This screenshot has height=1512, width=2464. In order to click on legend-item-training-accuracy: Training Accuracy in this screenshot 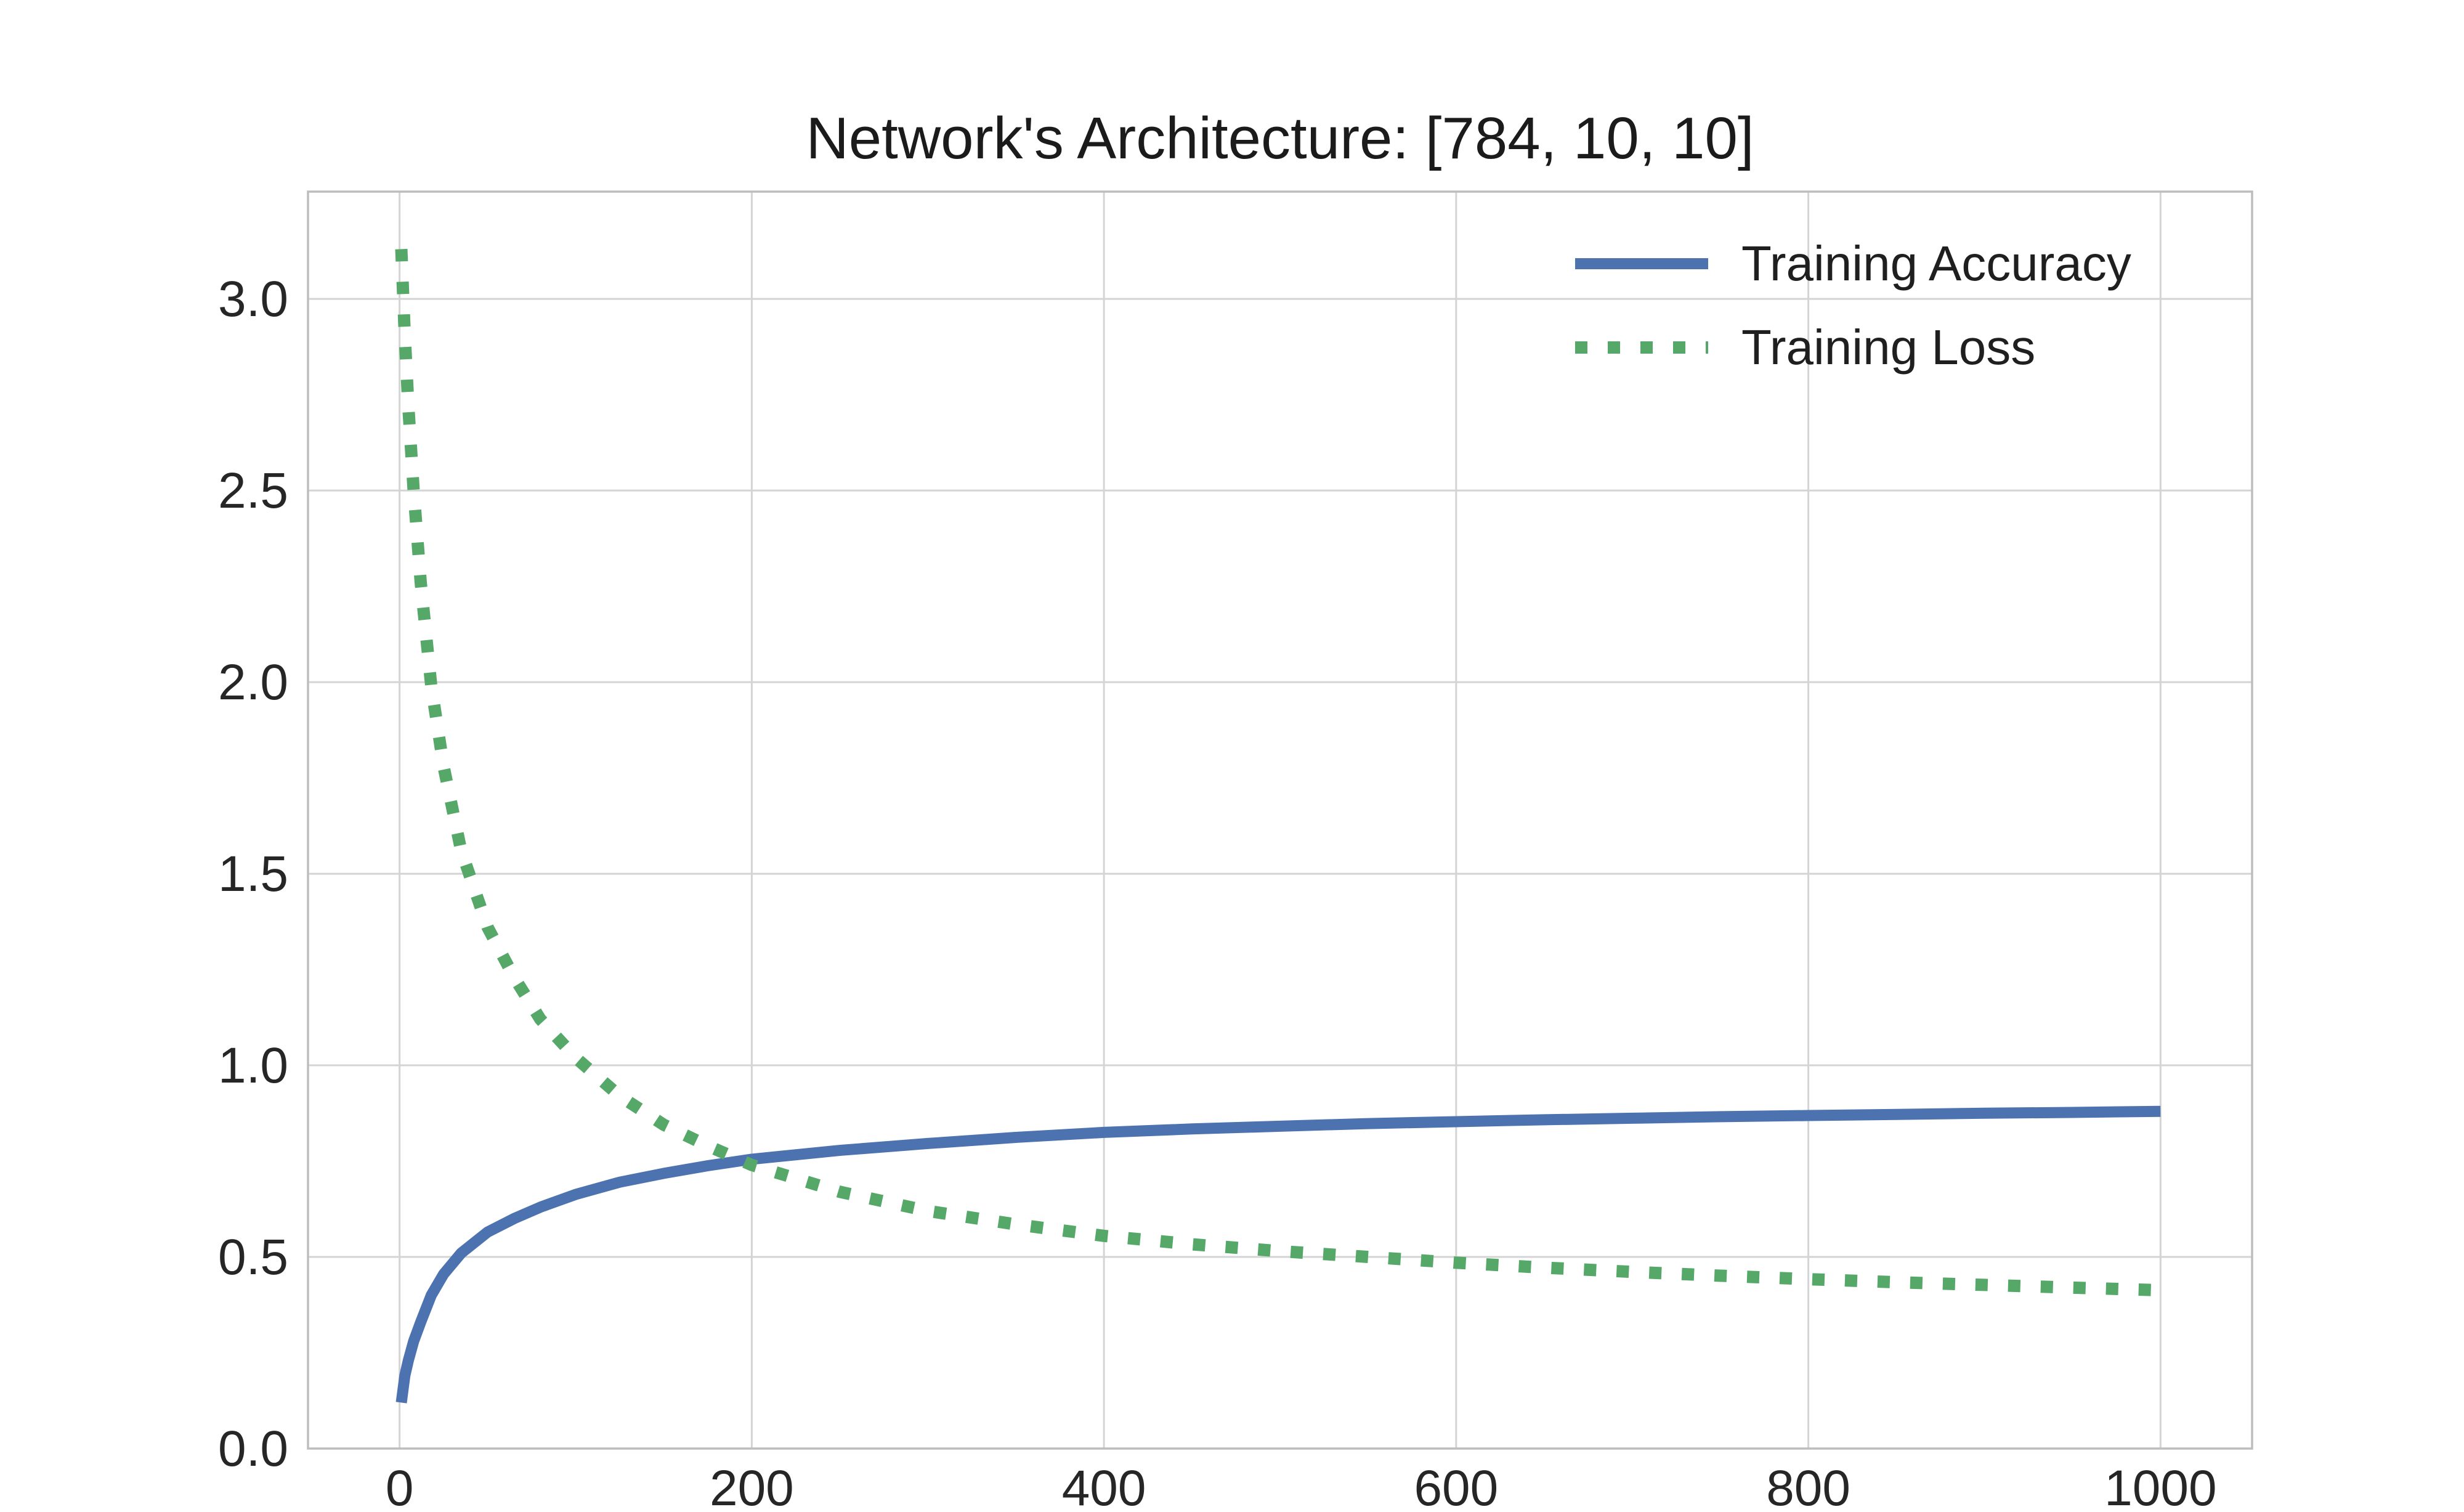, I will do `click(1852, 263)`.